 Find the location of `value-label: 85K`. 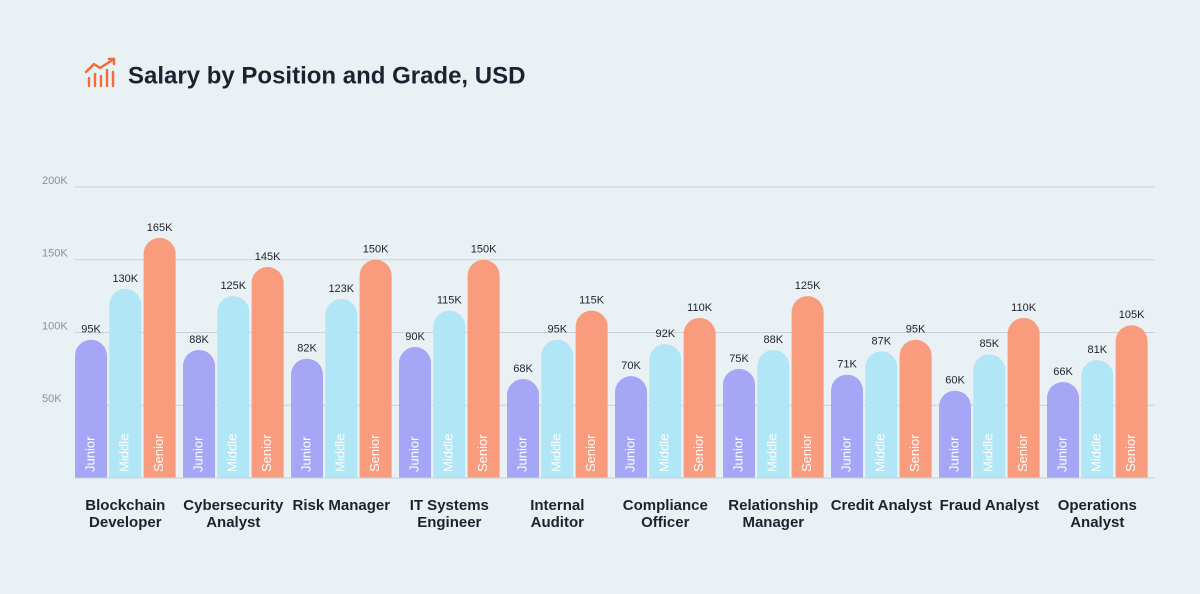

value-label: 85K is located at coordinates (990, 344).